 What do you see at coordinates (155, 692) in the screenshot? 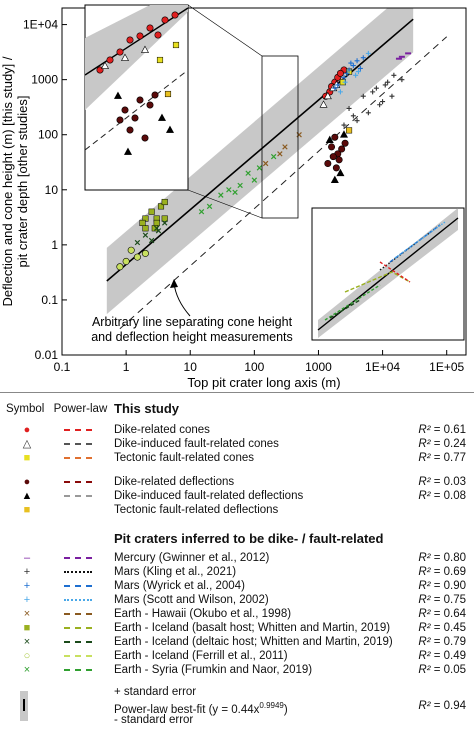
I see `fit-plus-label: + standard error` at bounding box center [155, 692].